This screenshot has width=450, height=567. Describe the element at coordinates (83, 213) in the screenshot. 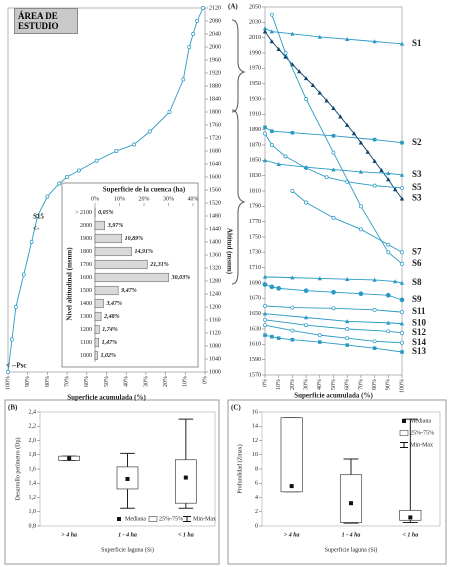

I see `y-tick-label: > 2100` at that location.